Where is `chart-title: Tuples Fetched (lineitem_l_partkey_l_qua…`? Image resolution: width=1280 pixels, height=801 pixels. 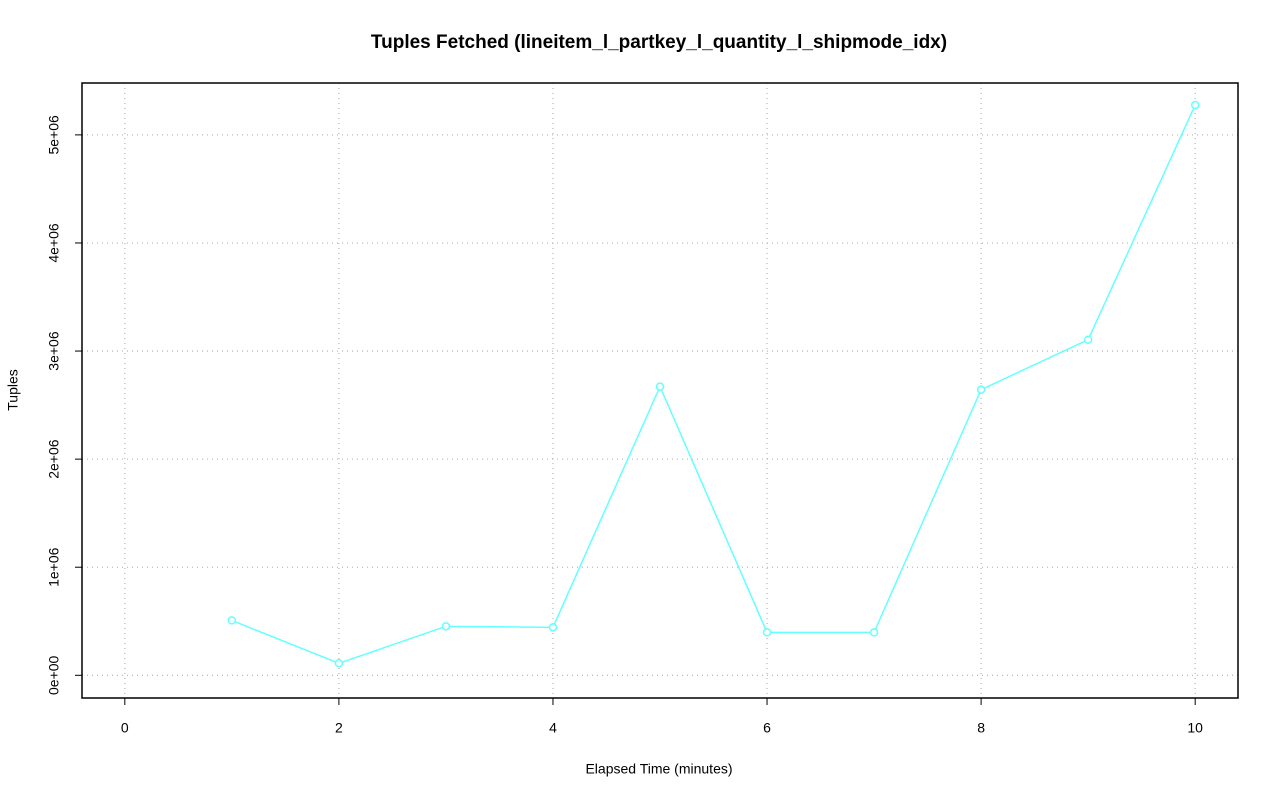
chart-title: Tuples Fetched (lineitem_l_partkey_l_qua… is located at coordinates (659, 42).